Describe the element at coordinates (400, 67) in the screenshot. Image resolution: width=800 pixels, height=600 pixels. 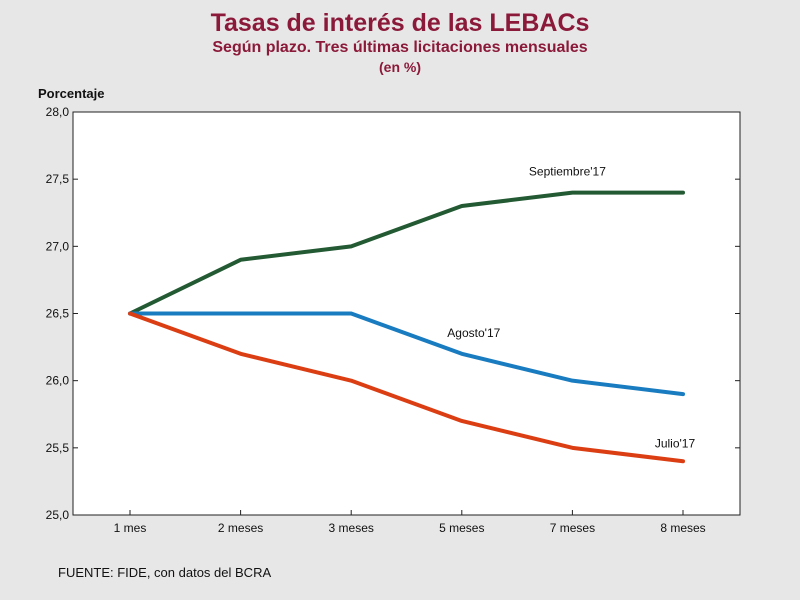
I see `chart-unit: (en %)` at that location.